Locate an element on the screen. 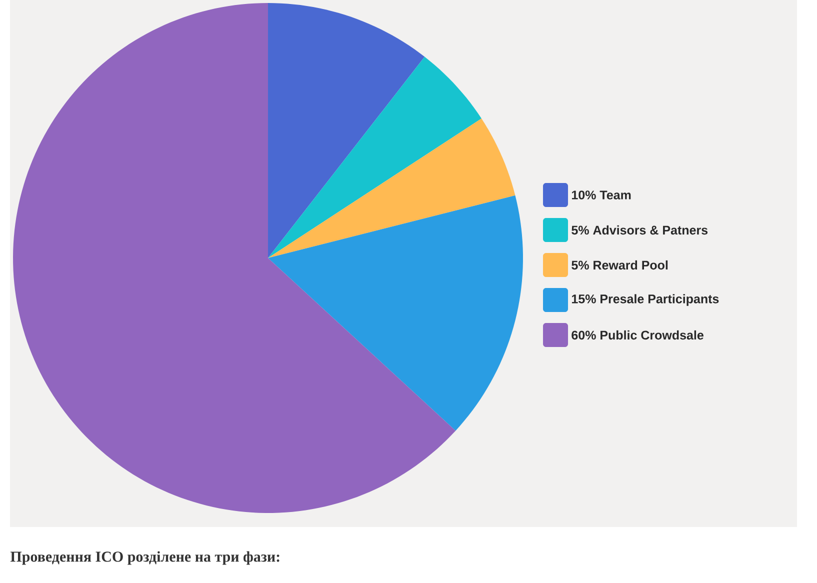  legend-label: 5% Reward Pool is located at coordinates (620, 265).